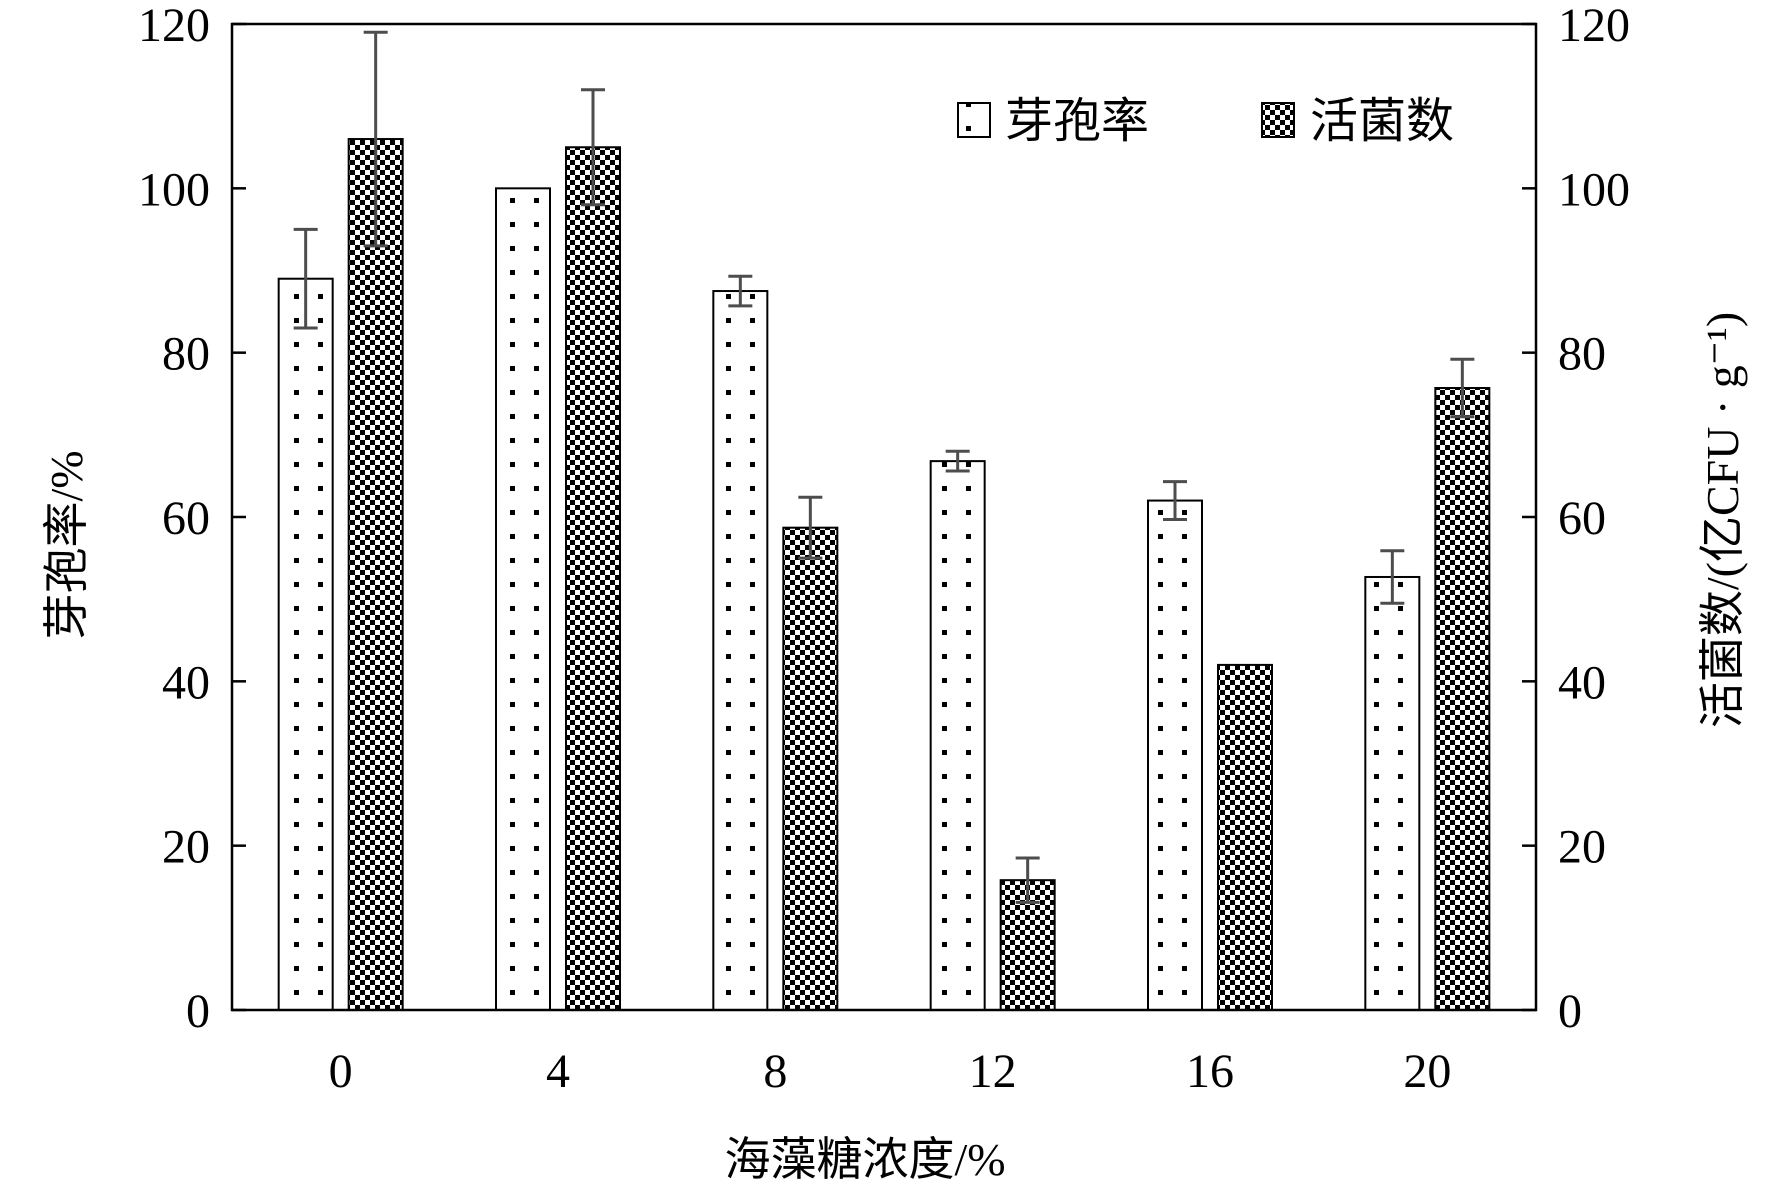 The image size is (1772, 1190). Describe the element at coordinates (1077, 121) in the screenshot. I see `legend-label-spore-rate: 芽孢率` at that location.